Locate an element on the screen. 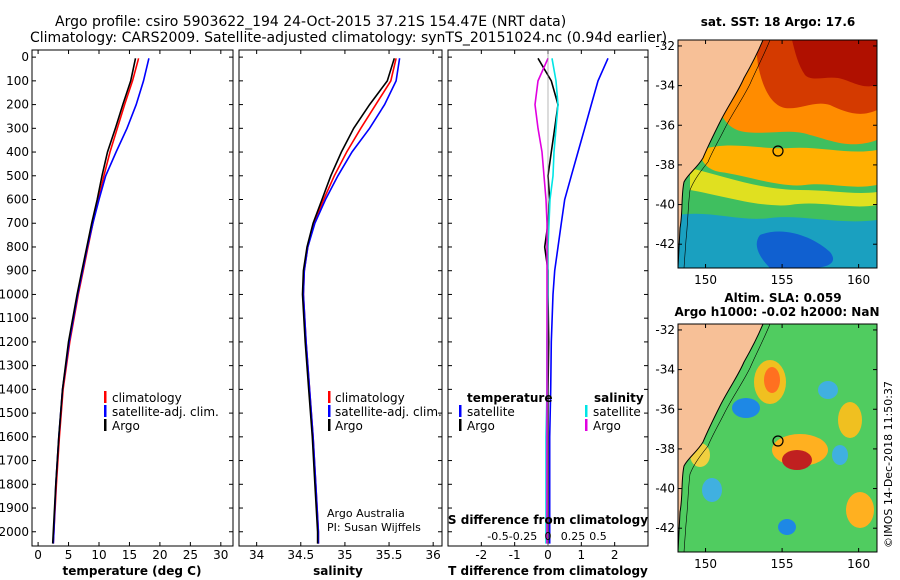 The height and width of the screenshot is (580, 900). legend-sal-satellite: satellite is located at coordinates (617, 412).